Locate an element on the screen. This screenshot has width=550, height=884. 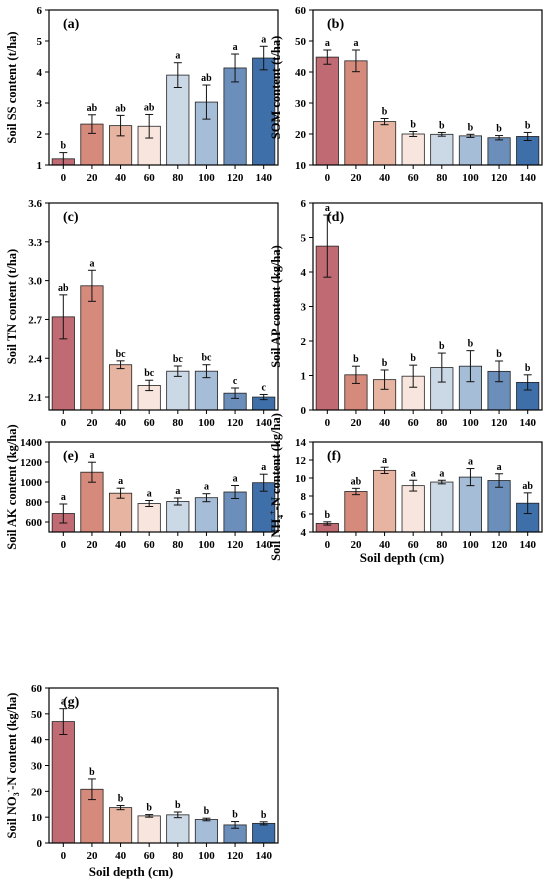
y-tick-label: 8 is located at coordinates (304, 497).